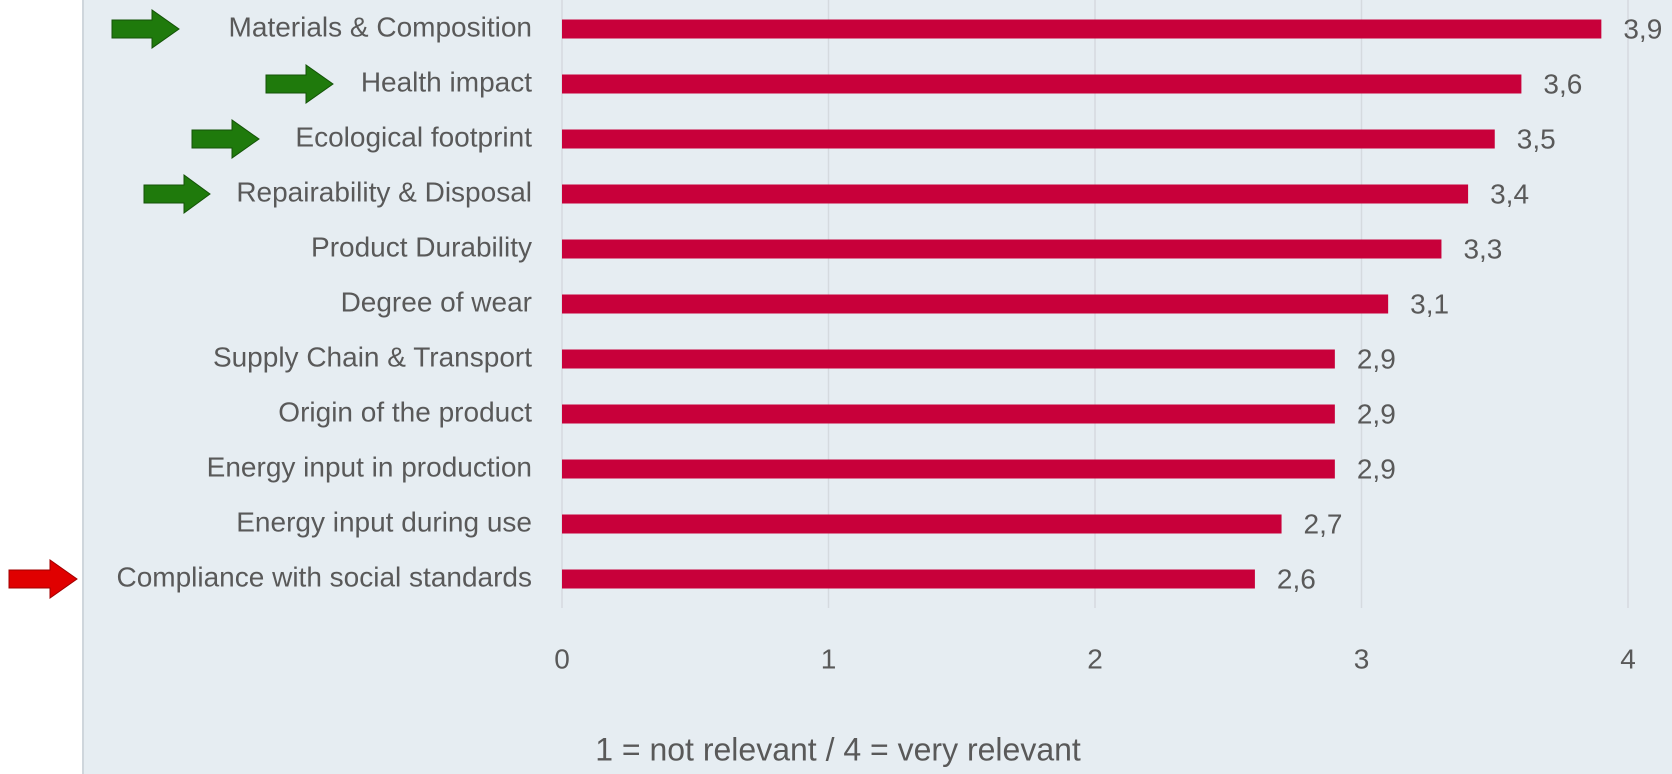 The width and height of the screenshot is (1672, 774). Describe the element at coordinates (1362, 658) in the screenshot. I see `x-tick-label: 3` at that location.